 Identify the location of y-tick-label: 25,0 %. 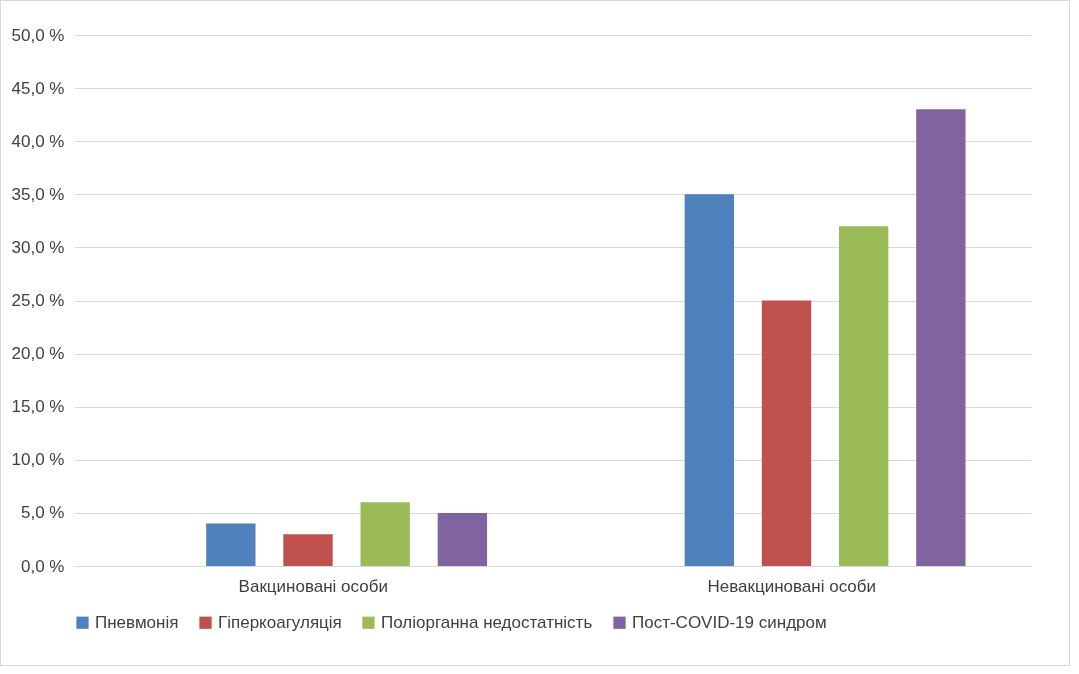
(38, 300).